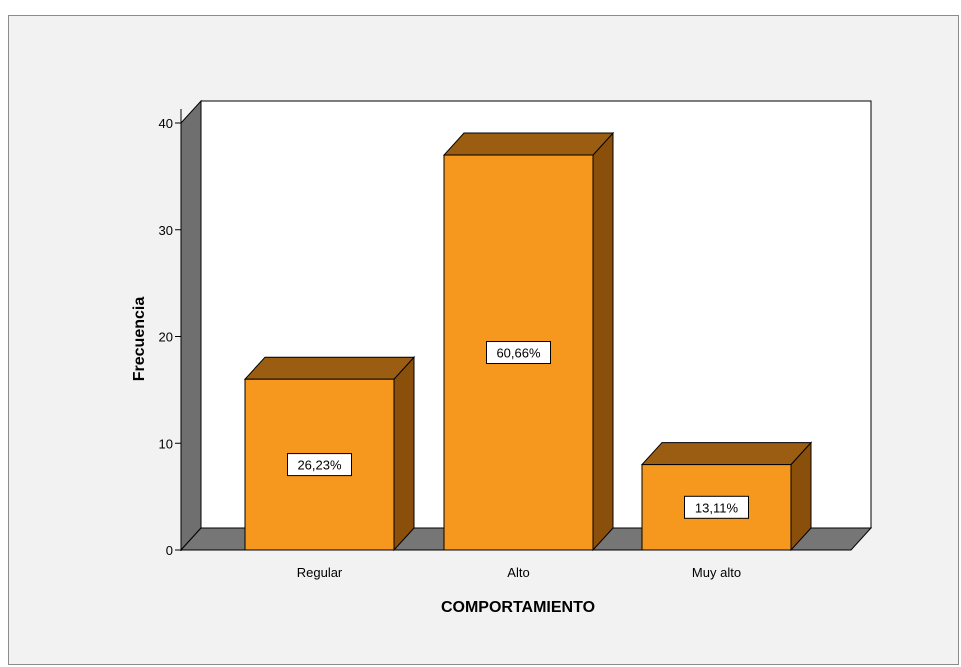  Describe the element at coordinates (166, 337) in the screenshot. I see `y-tick-label: 20` at that location.